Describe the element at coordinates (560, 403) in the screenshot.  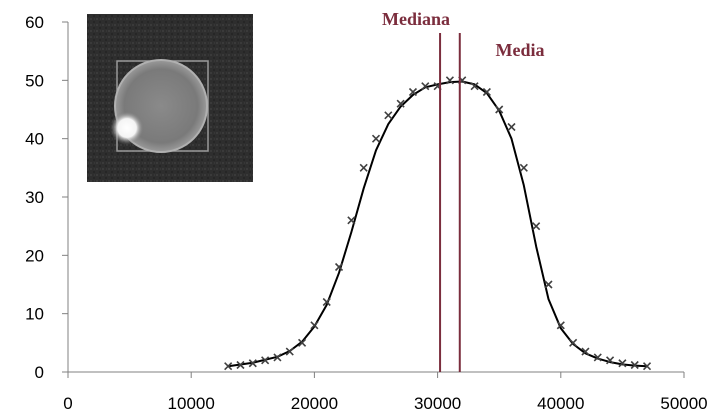
I see `x-tick-label: 40000` at that location.